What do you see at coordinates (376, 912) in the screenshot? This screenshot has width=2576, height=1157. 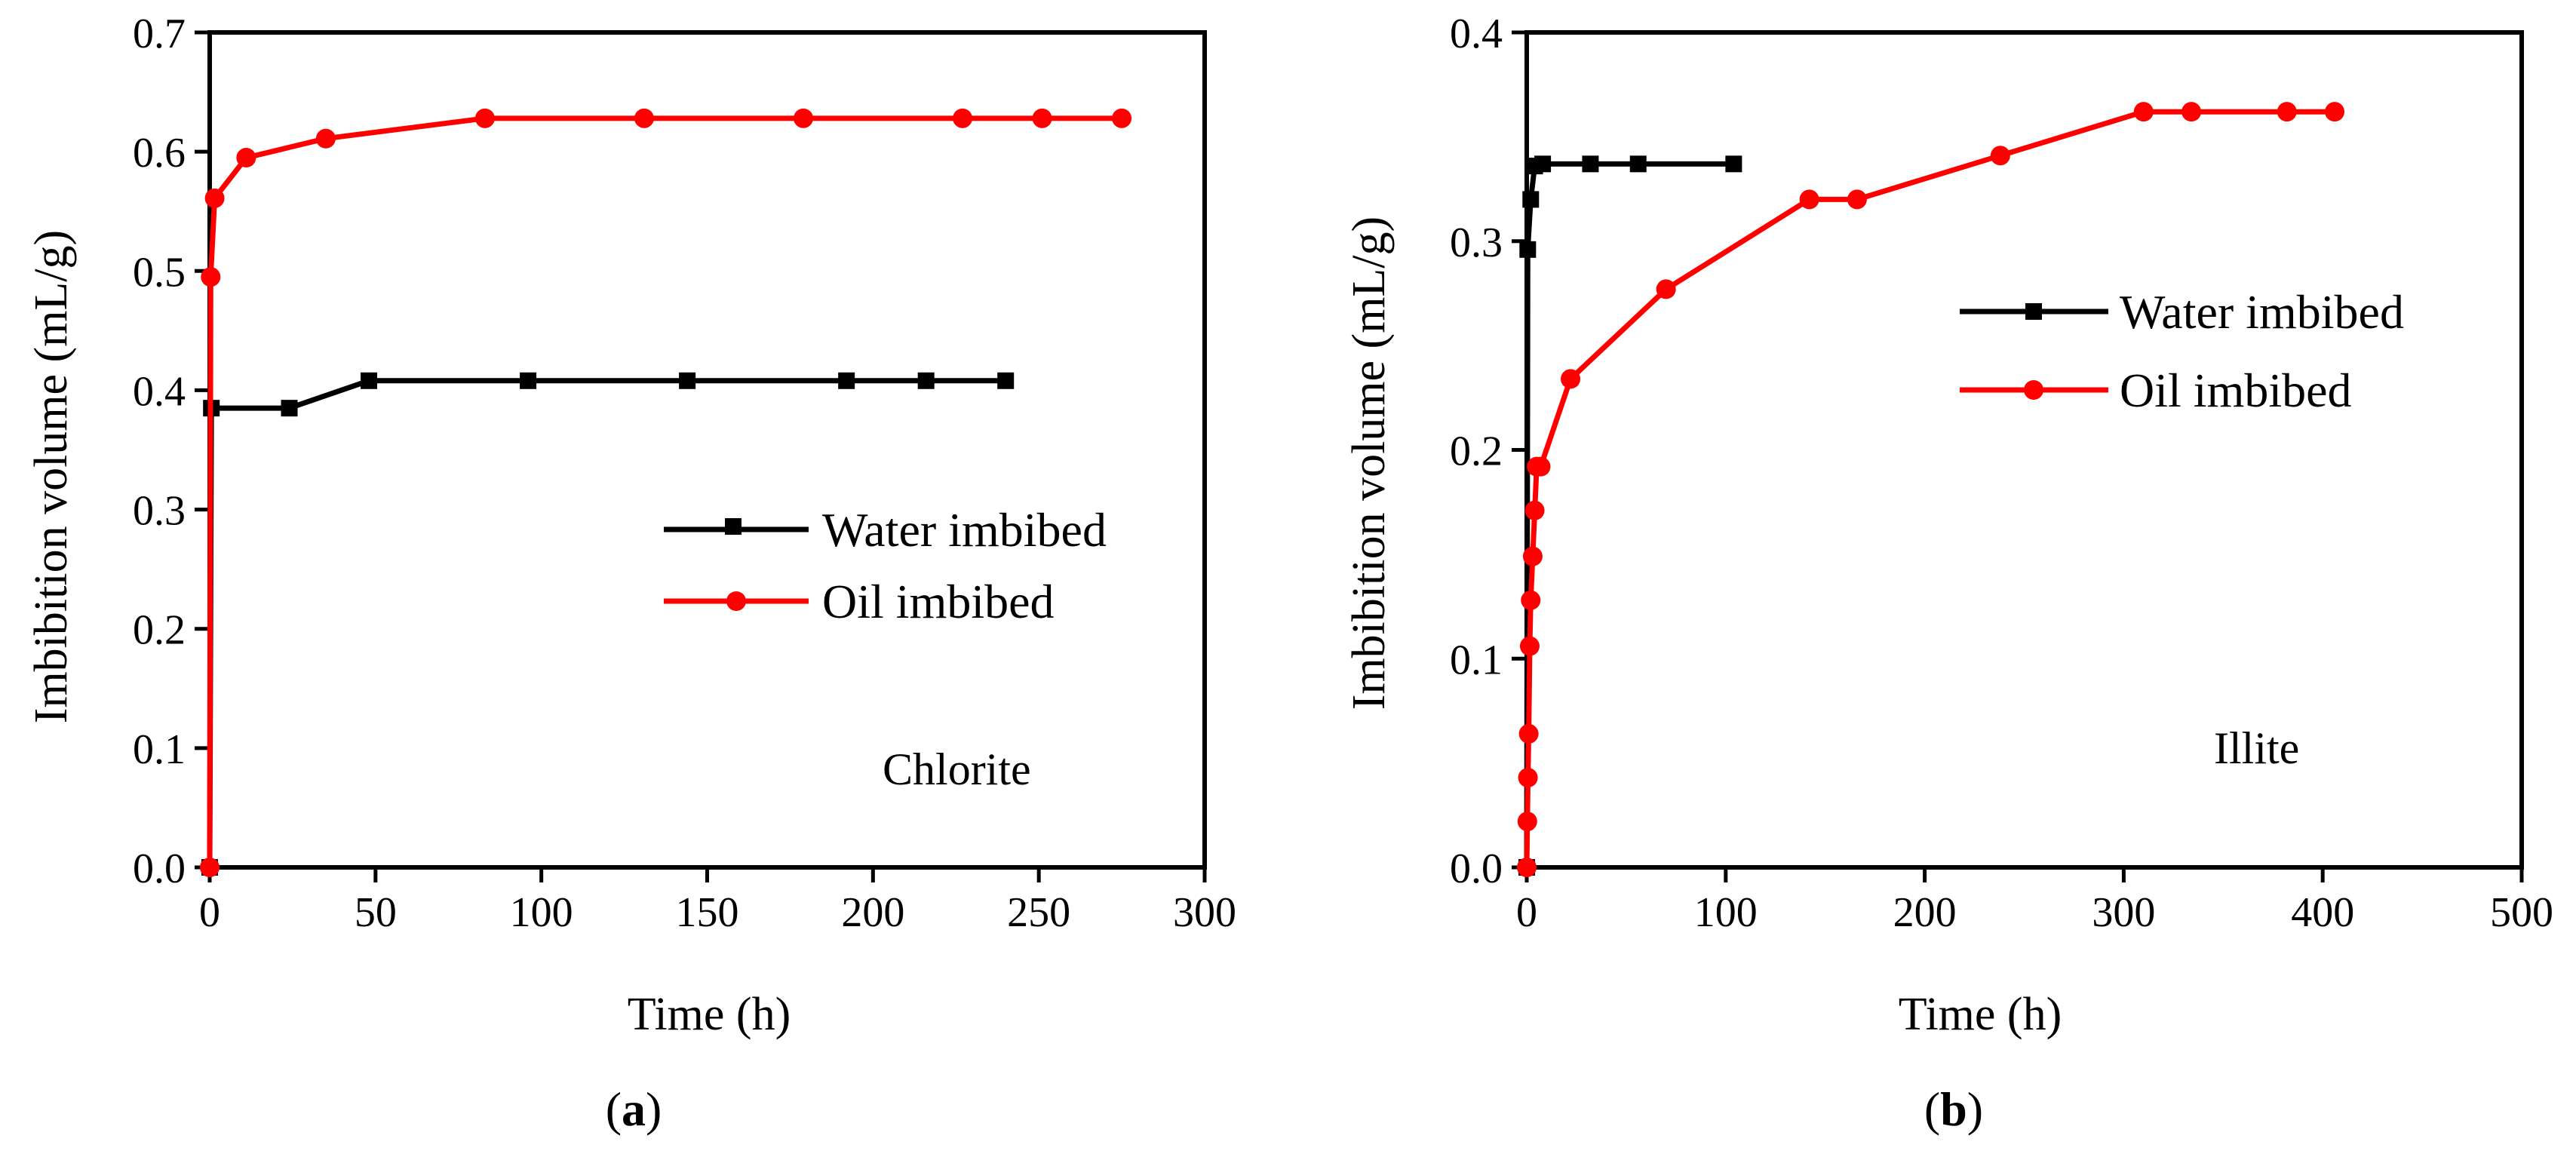 I see `x-tick-label: 50` at bounding box center [376, 912].